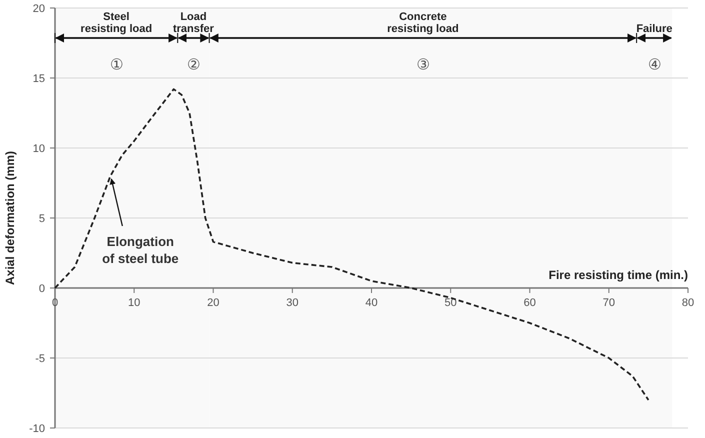 The width and height of the screenshot is (705, 438). What do you see at coordinates (41, 218) in the screenshot?
I see `y-tick-label: 5` at bounding box center [41, 218].